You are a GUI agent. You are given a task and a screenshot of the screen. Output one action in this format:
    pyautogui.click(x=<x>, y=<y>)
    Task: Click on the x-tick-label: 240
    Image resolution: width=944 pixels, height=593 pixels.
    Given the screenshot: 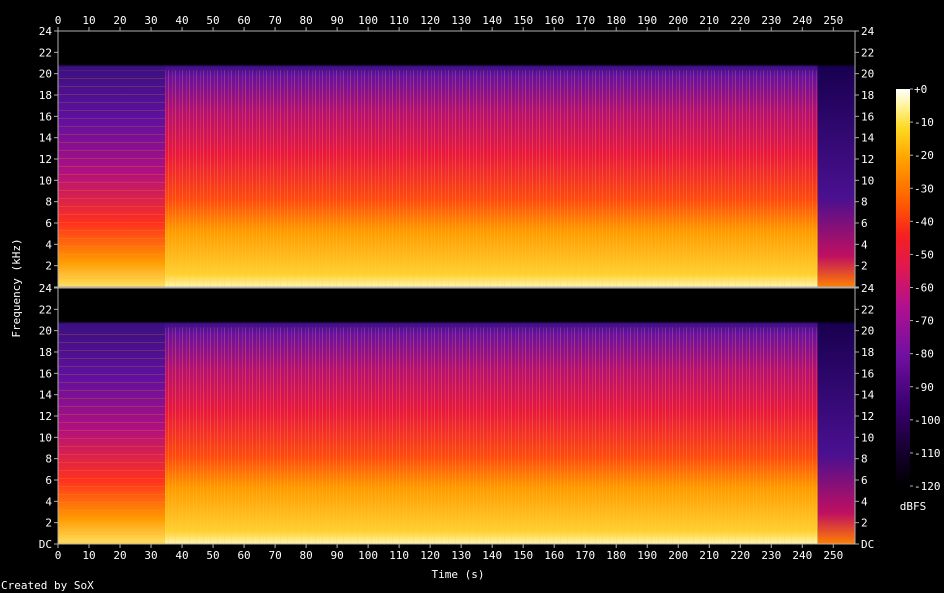 What is the action you would take?
    pyautogui.click(x=802, y=555)
    